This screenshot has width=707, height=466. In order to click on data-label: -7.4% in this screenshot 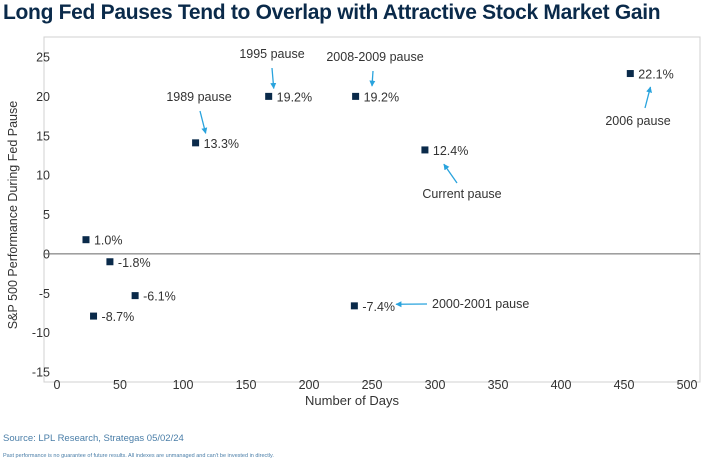, I will do `click(378, 307)`.